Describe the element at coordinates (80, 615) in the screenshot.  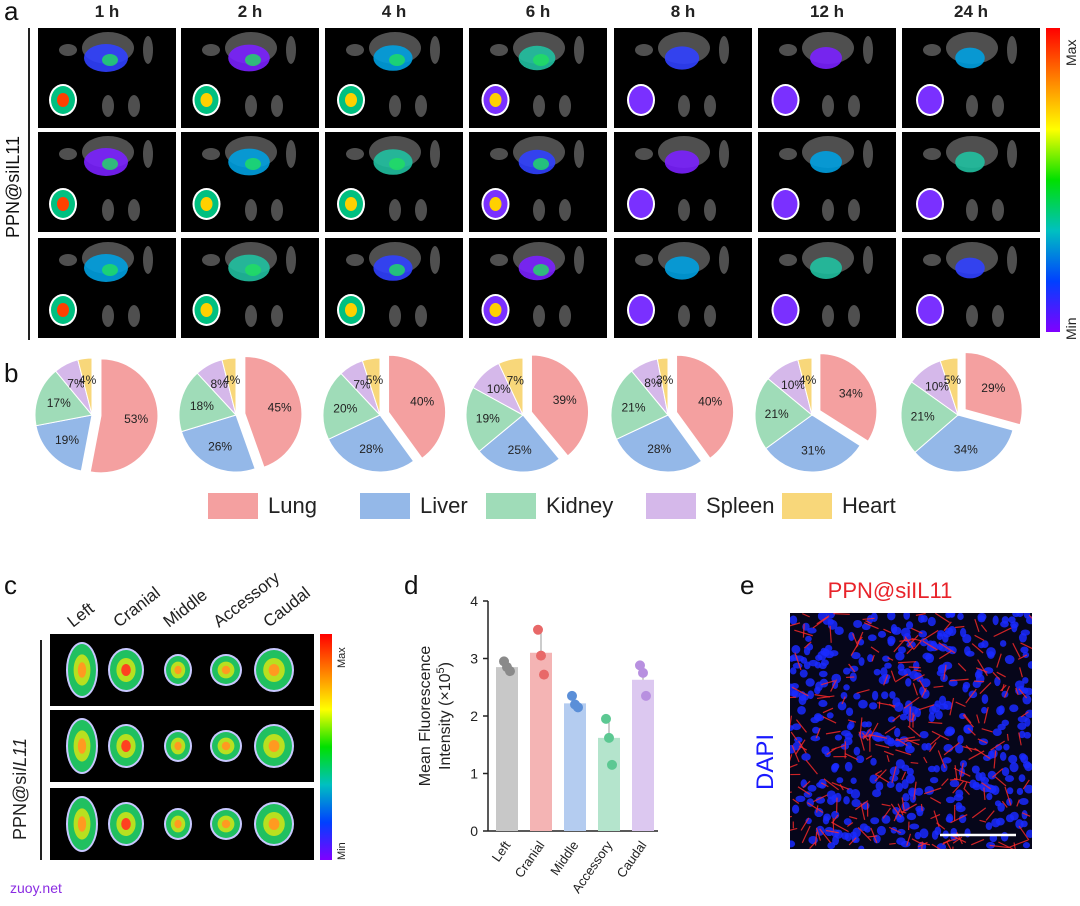
I see `lobe-label: Left` at that location.